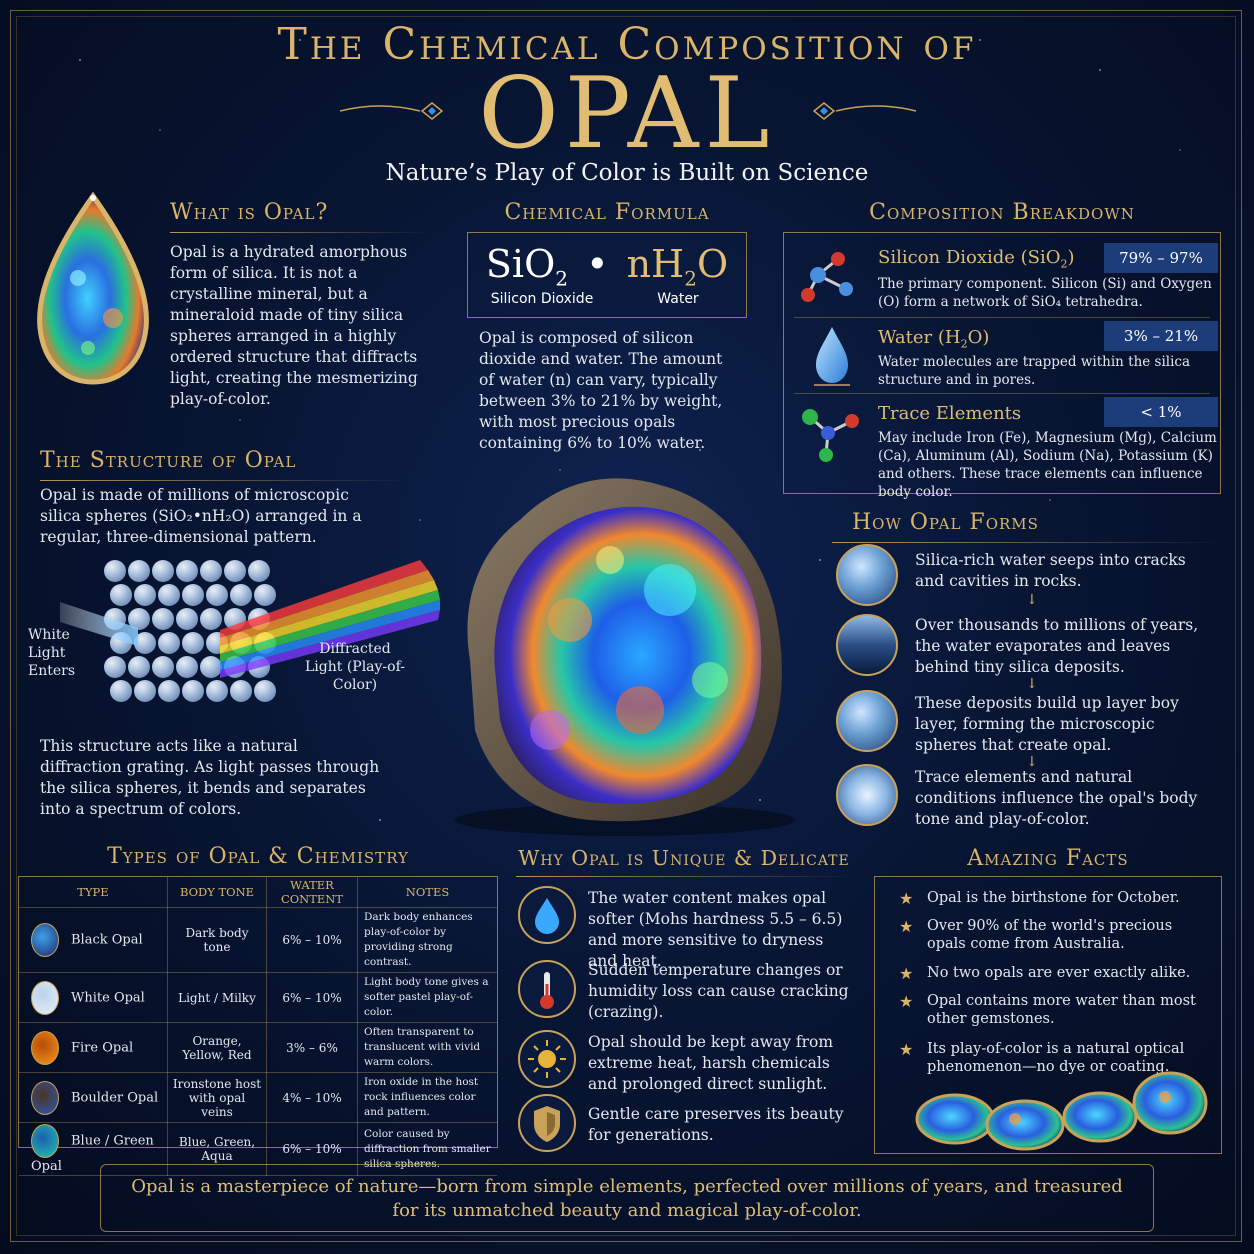 The height and width of the screenshot is (1254, 1254). I want to click on tone-cell: Dark body tone, so click(217, 940).